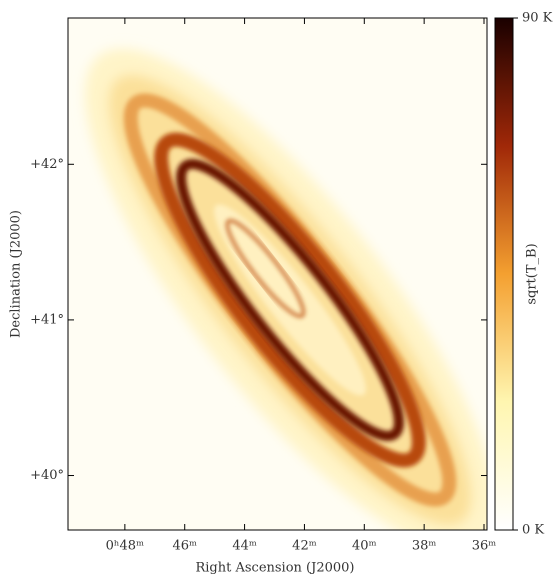 This screenshot has height=584, width=560. I want to click on colorbar-label: sqrt(T_B), so click(532, 273).